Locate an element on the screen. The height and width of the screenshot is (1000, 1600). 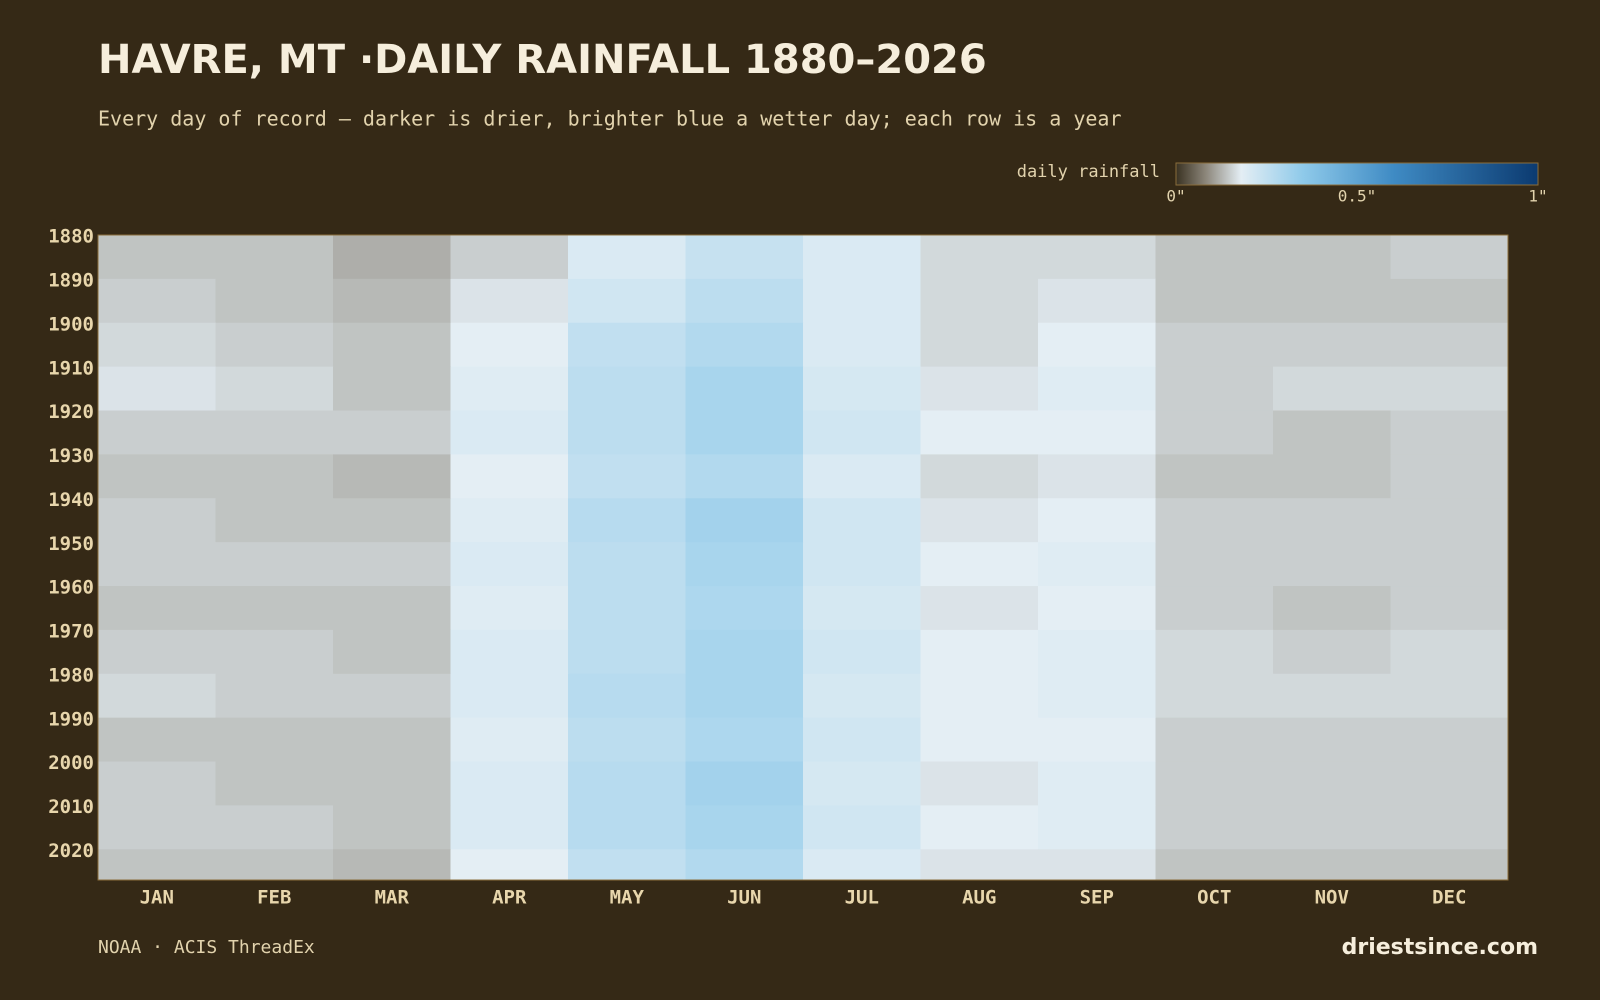
y-tick-label: 1910 is located at coordinates (71, 368).